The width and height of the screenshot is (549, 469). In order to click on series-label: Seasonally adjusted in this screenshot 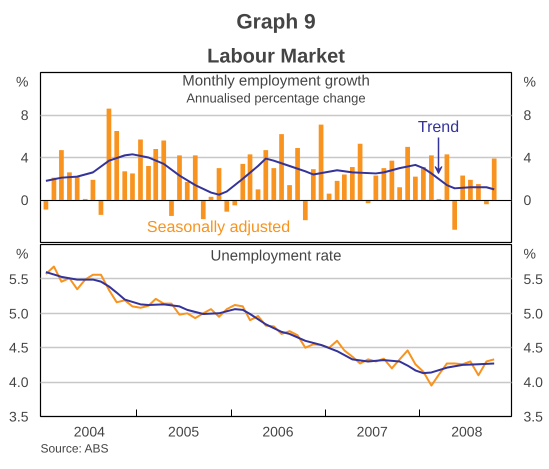, I will do `click(218, 227)`.